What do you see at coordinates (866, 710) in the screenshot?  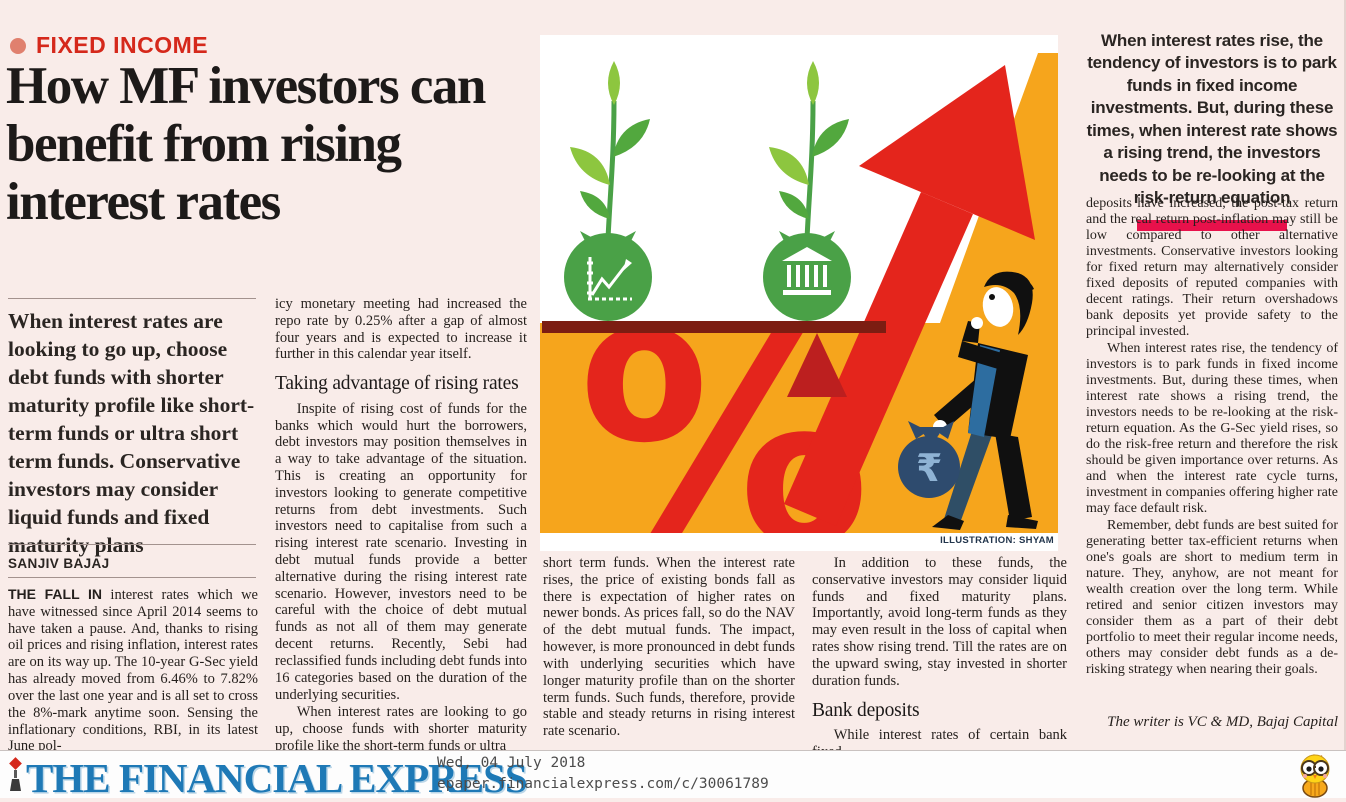 I see `subhead-bank-deposits: Bank deposits` at bounding box center [866, 710].